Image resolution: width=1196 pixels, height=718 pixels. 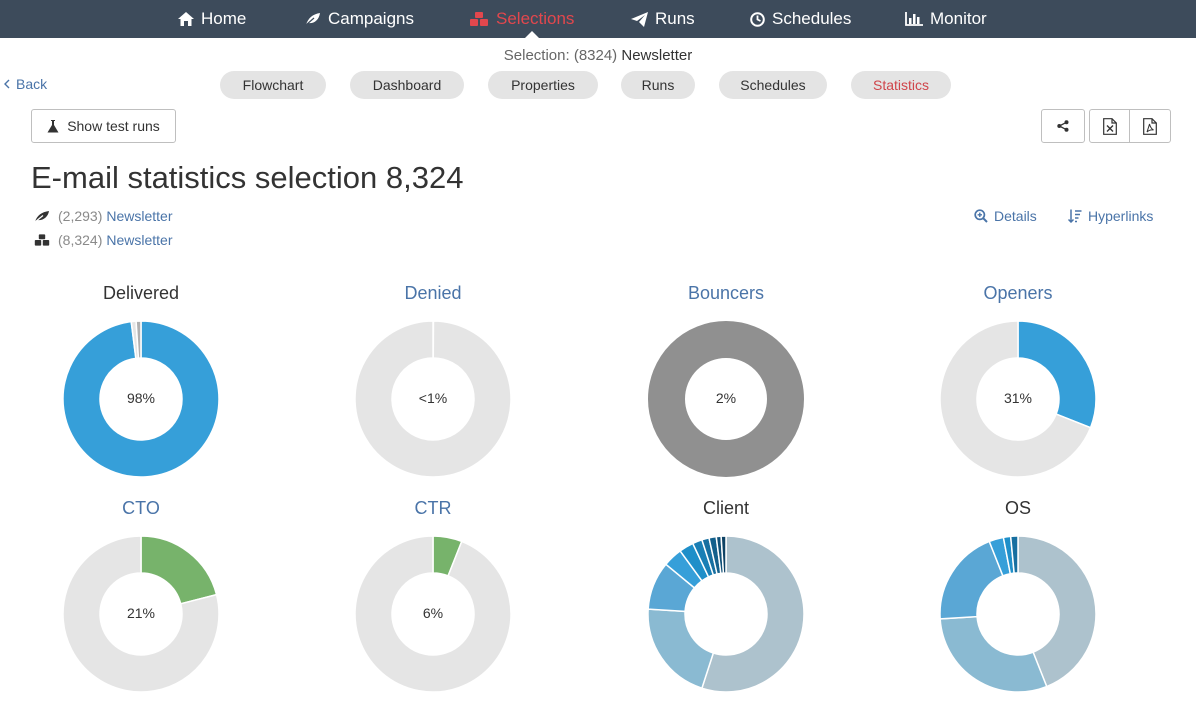 I want to click on client-donut-chart, so click(x=726, y=614).